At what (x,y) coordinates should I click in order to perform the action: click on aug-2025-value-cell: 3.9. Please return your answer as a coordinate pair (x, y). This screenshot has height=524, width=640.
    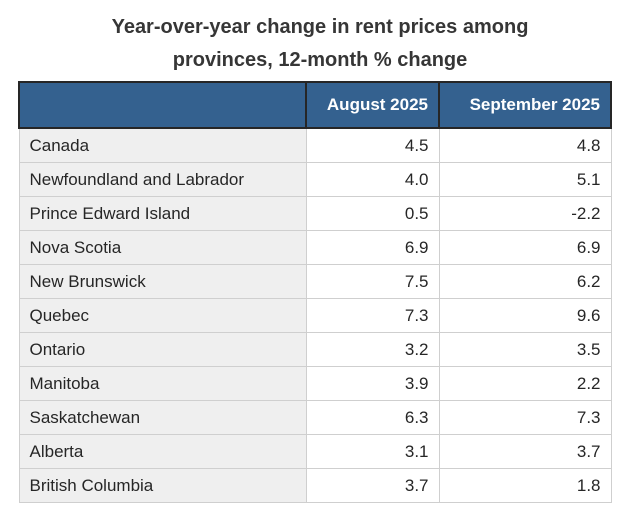
    Looking at the image, I should click on (372, 383).